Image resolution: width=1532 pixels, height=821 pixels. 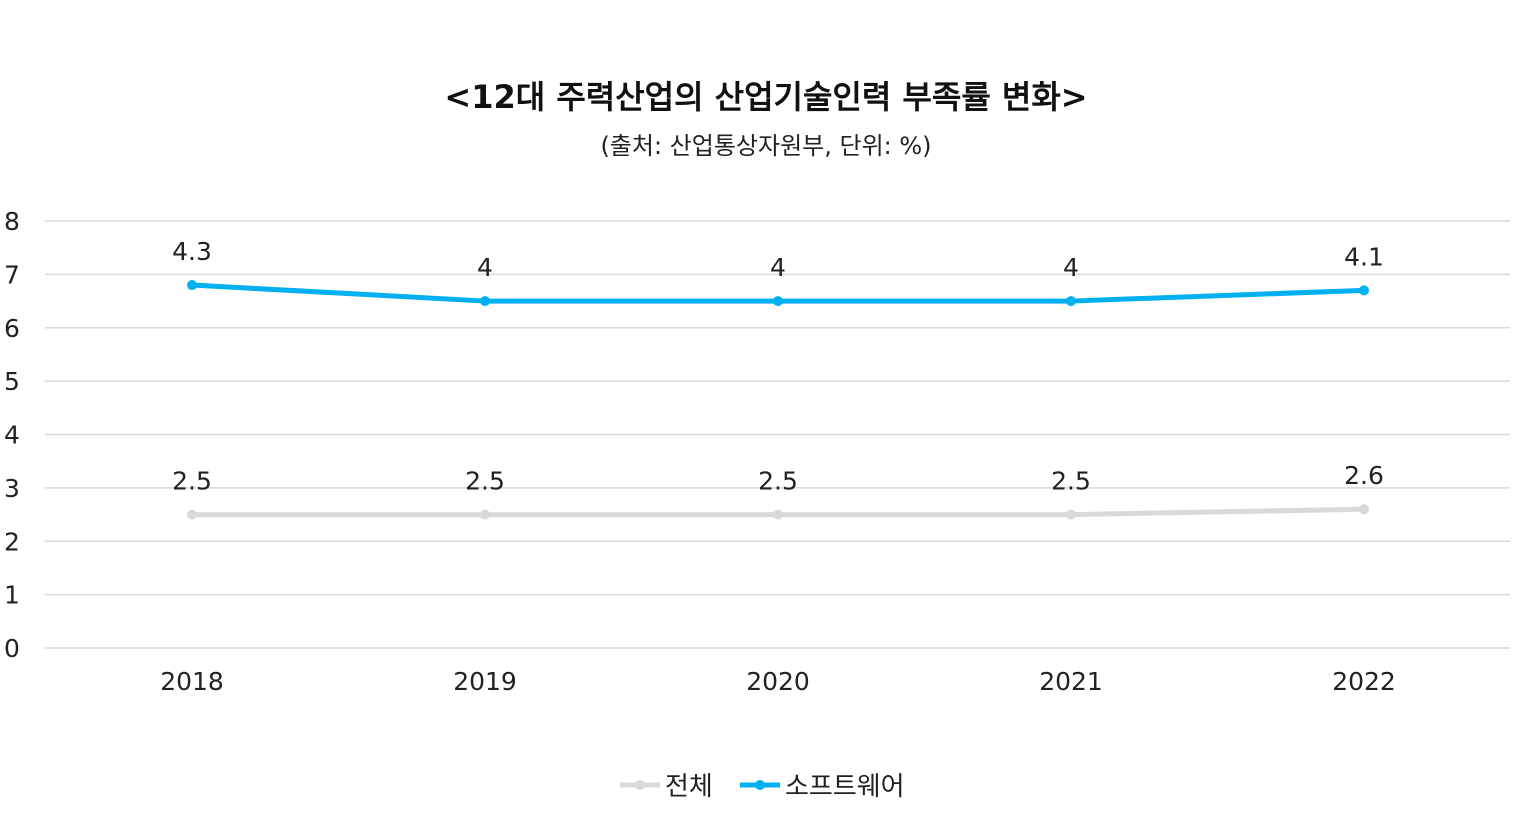 I want to click on chart-title: <12대 주력산업의 산업기술인력 부족률 변화>, so click(x=765, y=97).